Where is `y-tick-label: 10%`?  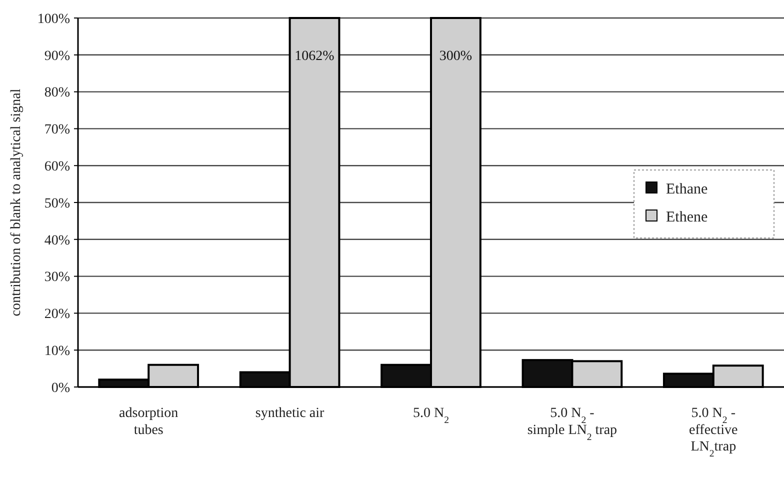 y-tick-label: 10% is located at coordinates (57, 351).